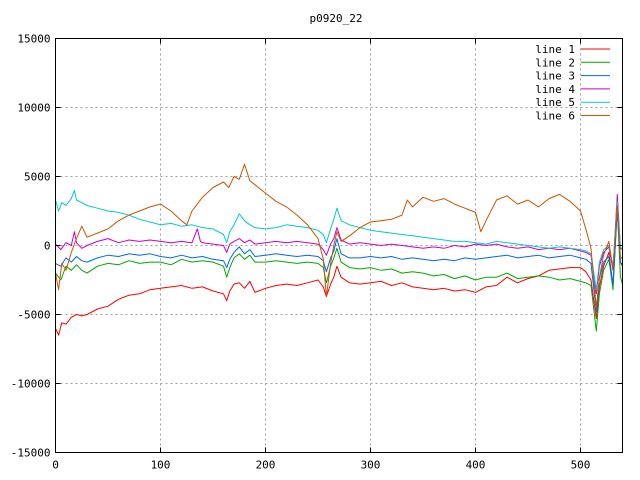 The width and height of the screenshot is (640, 480). Describe the element at coordinates (555, 89) in the screenshot. I see `legend-label: line 4` at that location.